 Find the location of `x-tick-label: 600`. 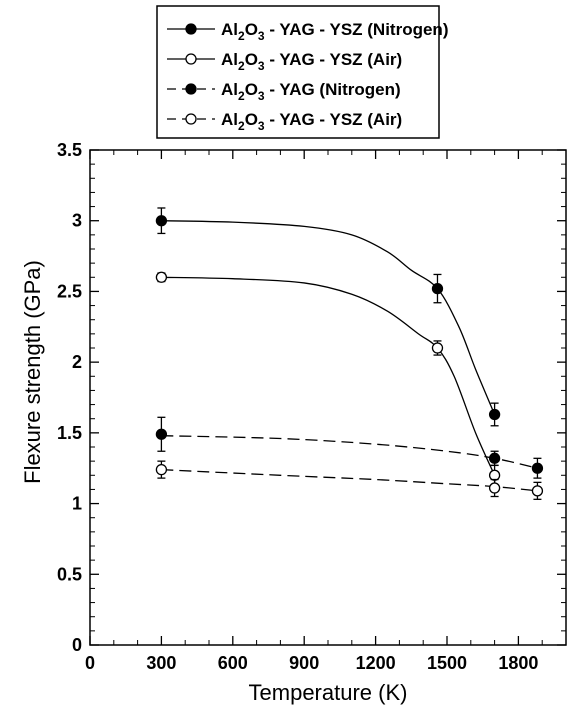

x-tick-label: 600 is located at coordinates (233, 663).